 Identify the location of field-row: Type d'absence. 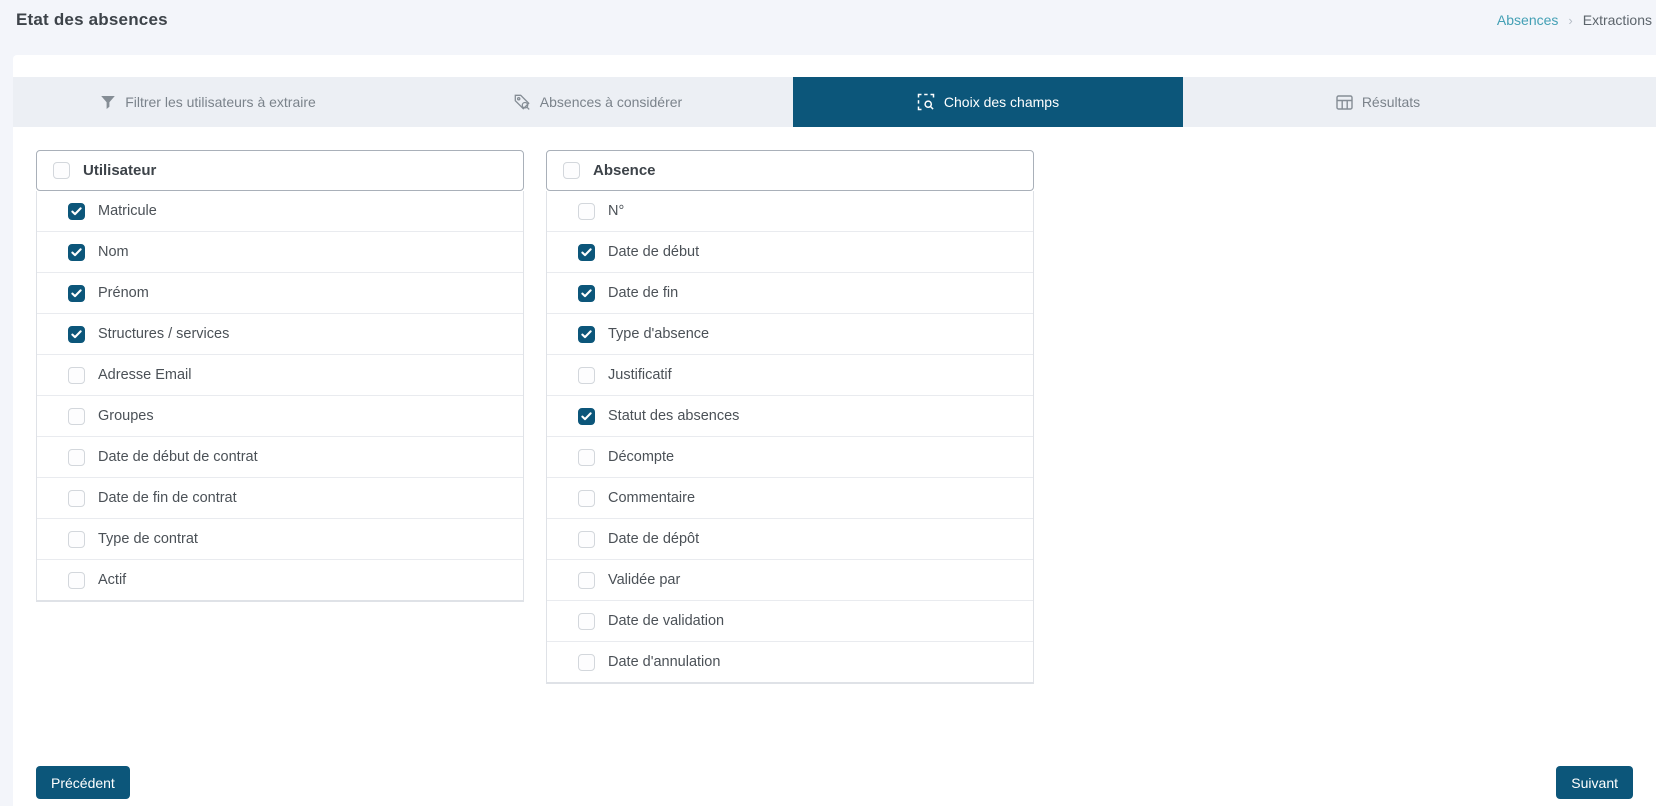
(790, 334).